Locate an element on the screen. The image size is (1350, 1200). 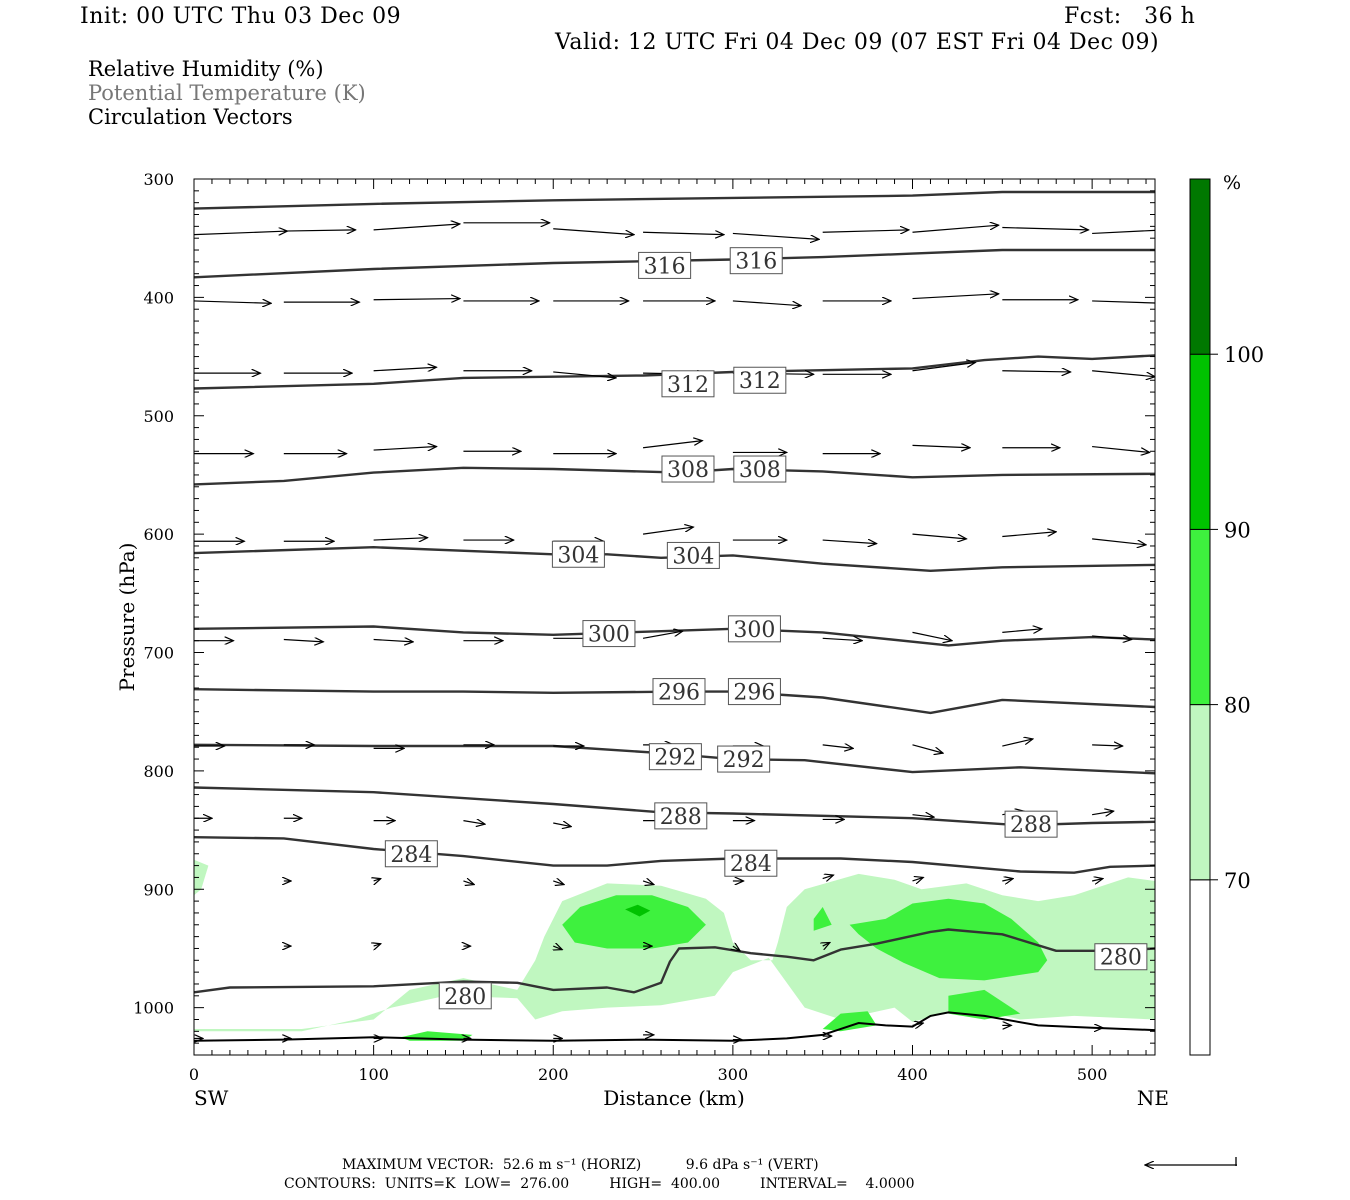
reference-vector is located at coordinates (1191, 1161).